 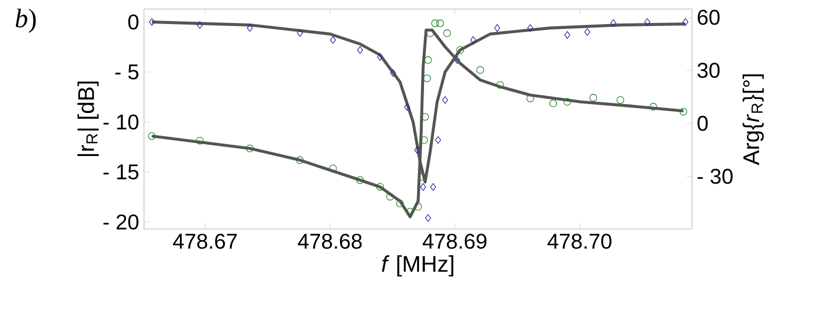 I want to click on y2-axis-title: Arg{r$_{R}$}[°], so click(x=753, y=120).